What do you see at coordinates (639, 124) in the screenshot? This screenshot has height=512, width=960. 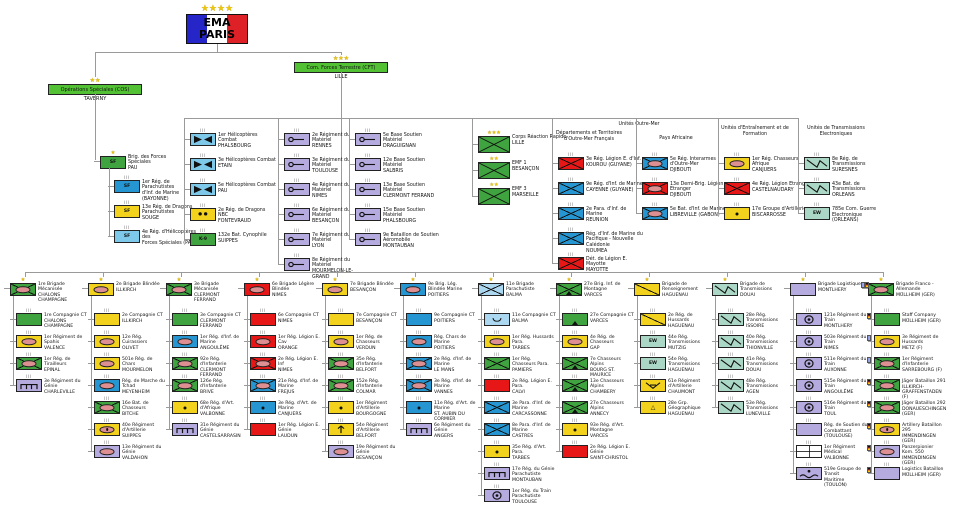 I see `header-unites-outre-mer: Unités Outre-Mer` at bounding box center [639, 124].